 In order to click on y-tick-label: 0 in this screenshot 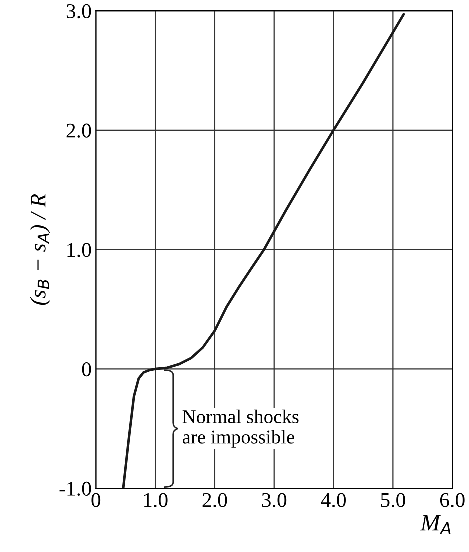, I will do `click(87, 369)`.